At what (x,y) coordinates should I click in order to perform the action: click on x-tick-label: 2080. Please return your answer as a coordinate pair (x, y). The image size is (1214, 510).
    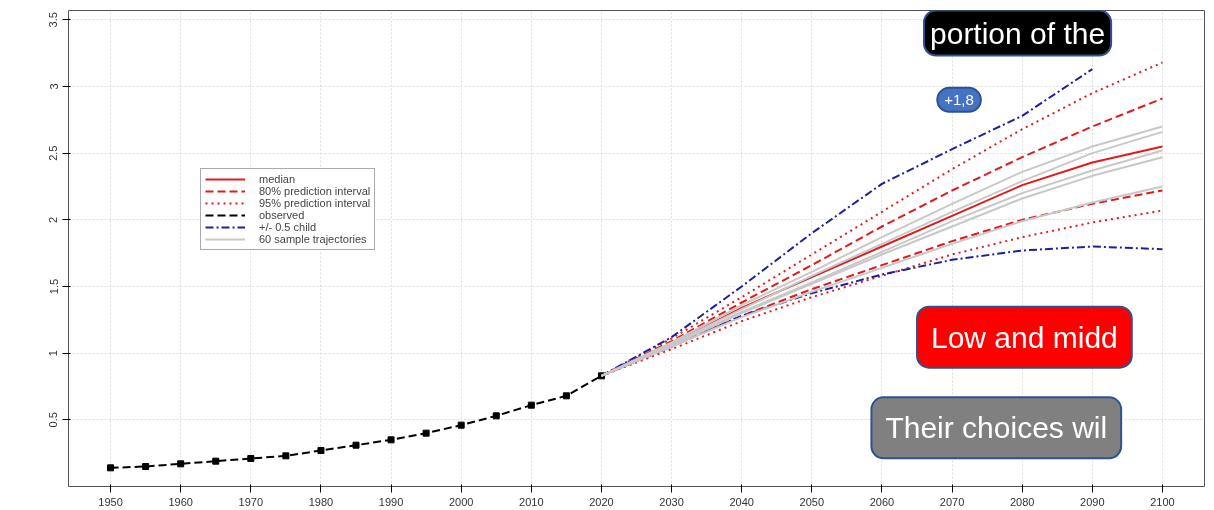
    Looking at the image, I should click on (1022, 501).